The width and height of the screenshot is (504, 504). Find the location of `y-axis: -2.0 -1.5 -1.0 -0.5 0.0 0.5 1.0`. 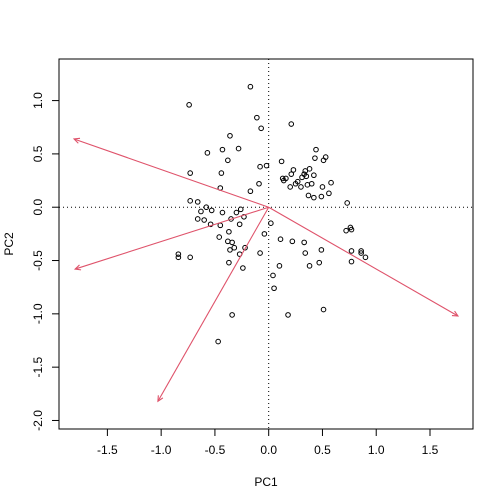

y-axis: -2.0 -1.5 -1.0 -0.5 0.0 0.5 1.0 is located at coordinates (45, 261).